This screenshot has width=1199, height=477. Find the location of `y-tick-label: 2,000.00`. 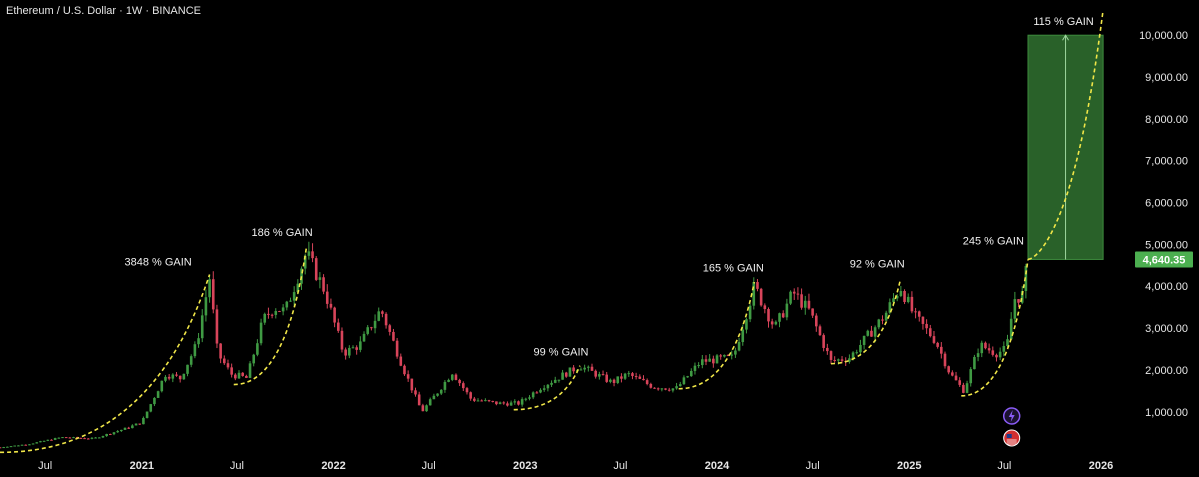

y-tick-label: 2,000.00 is located at coordinates (1166, 371).